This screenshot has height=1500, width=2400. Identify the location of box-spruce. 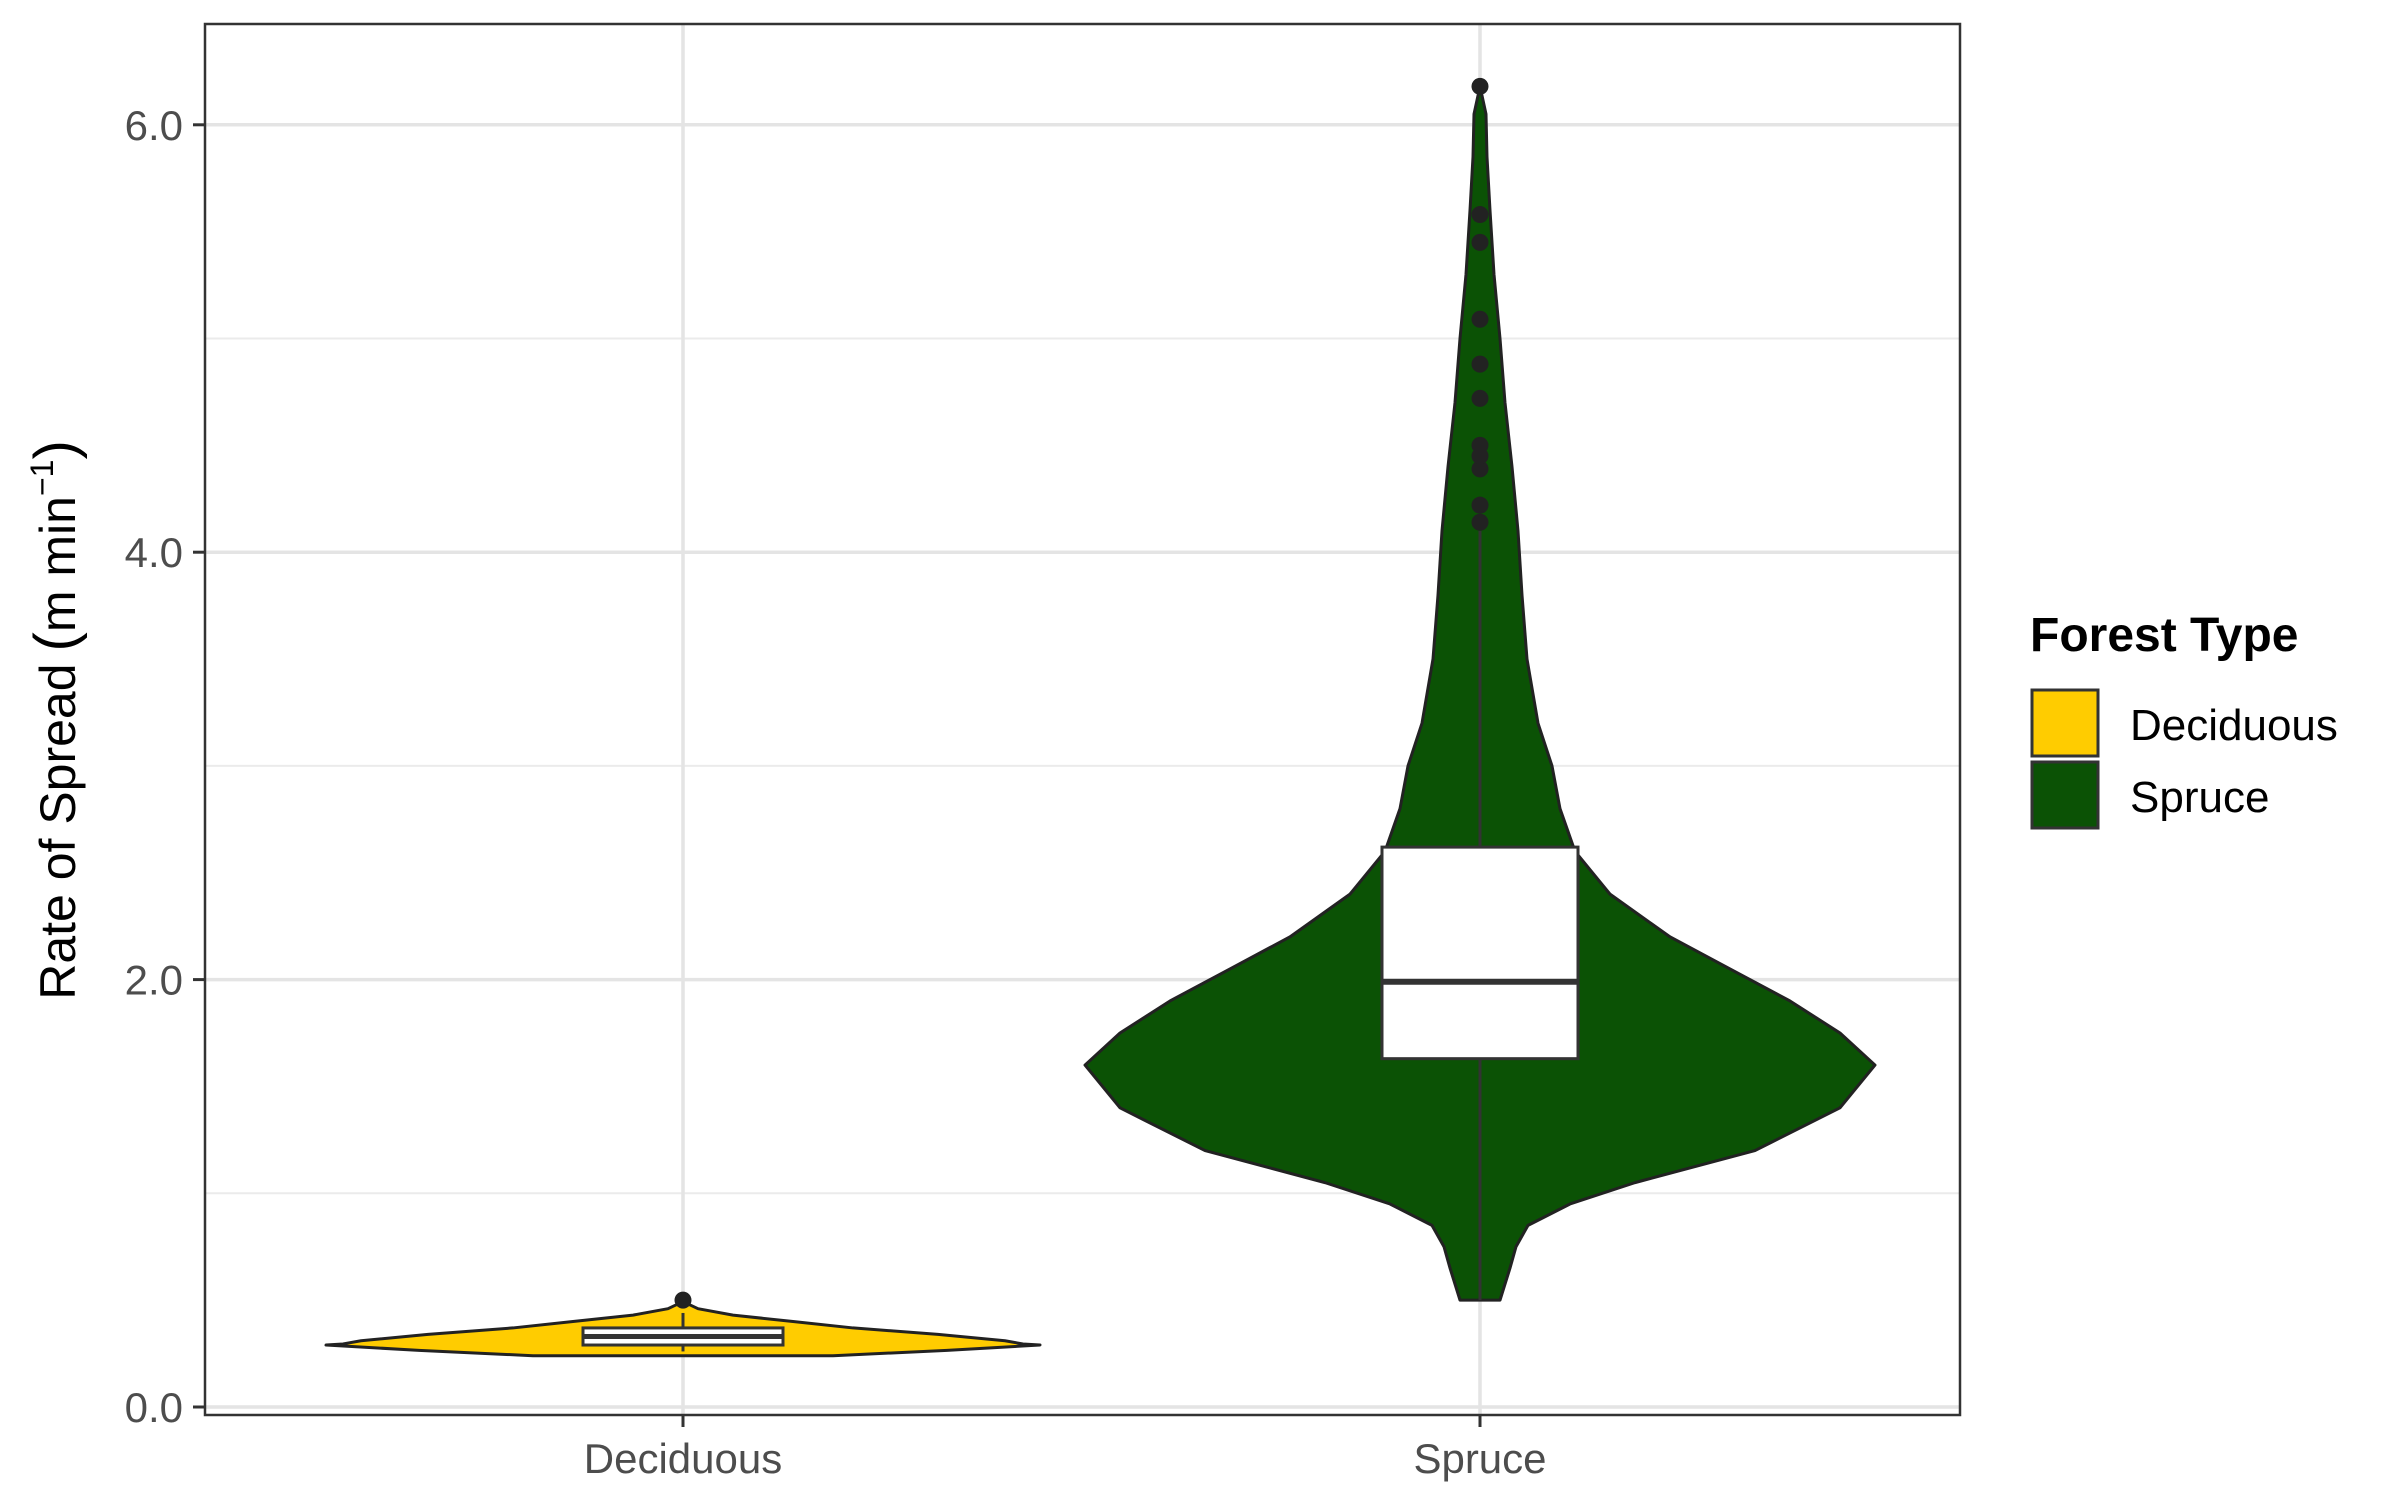
(1480, 953).